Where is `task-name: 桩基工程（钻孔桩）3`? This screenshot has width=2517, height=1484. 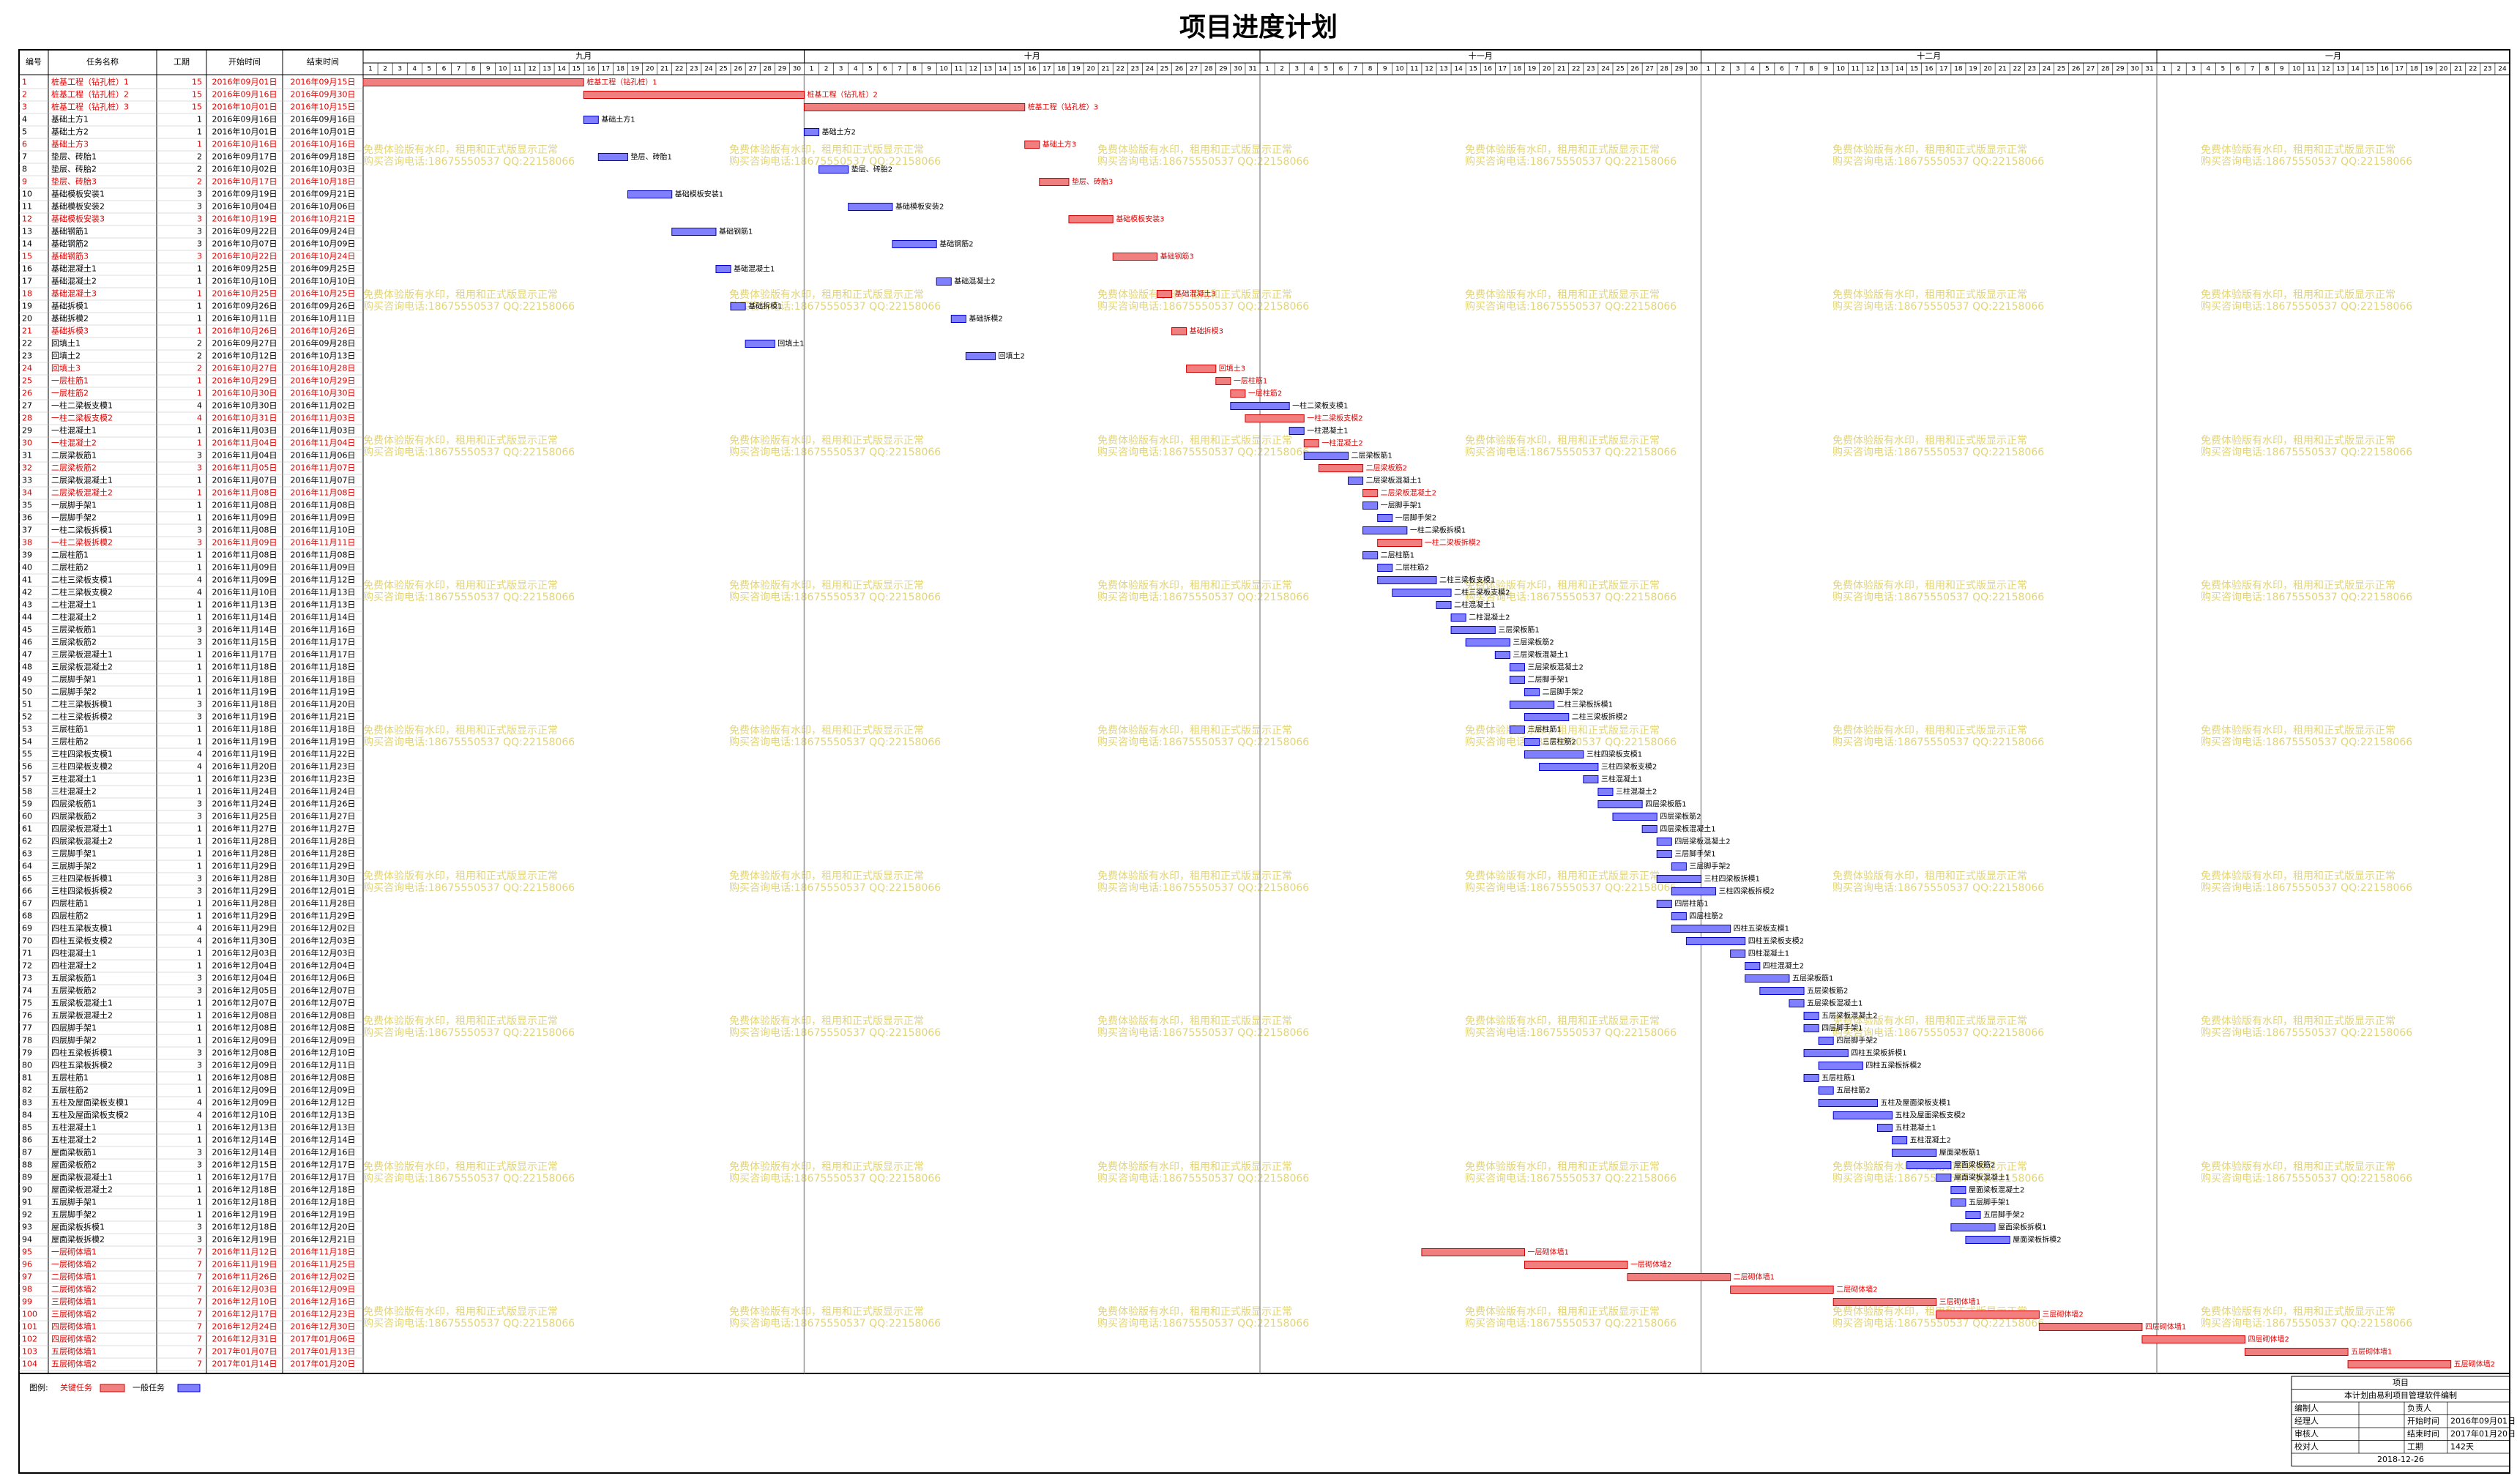 task-name: 桩基工程（钻孔桩）3 is located at coordinates (90, 107).